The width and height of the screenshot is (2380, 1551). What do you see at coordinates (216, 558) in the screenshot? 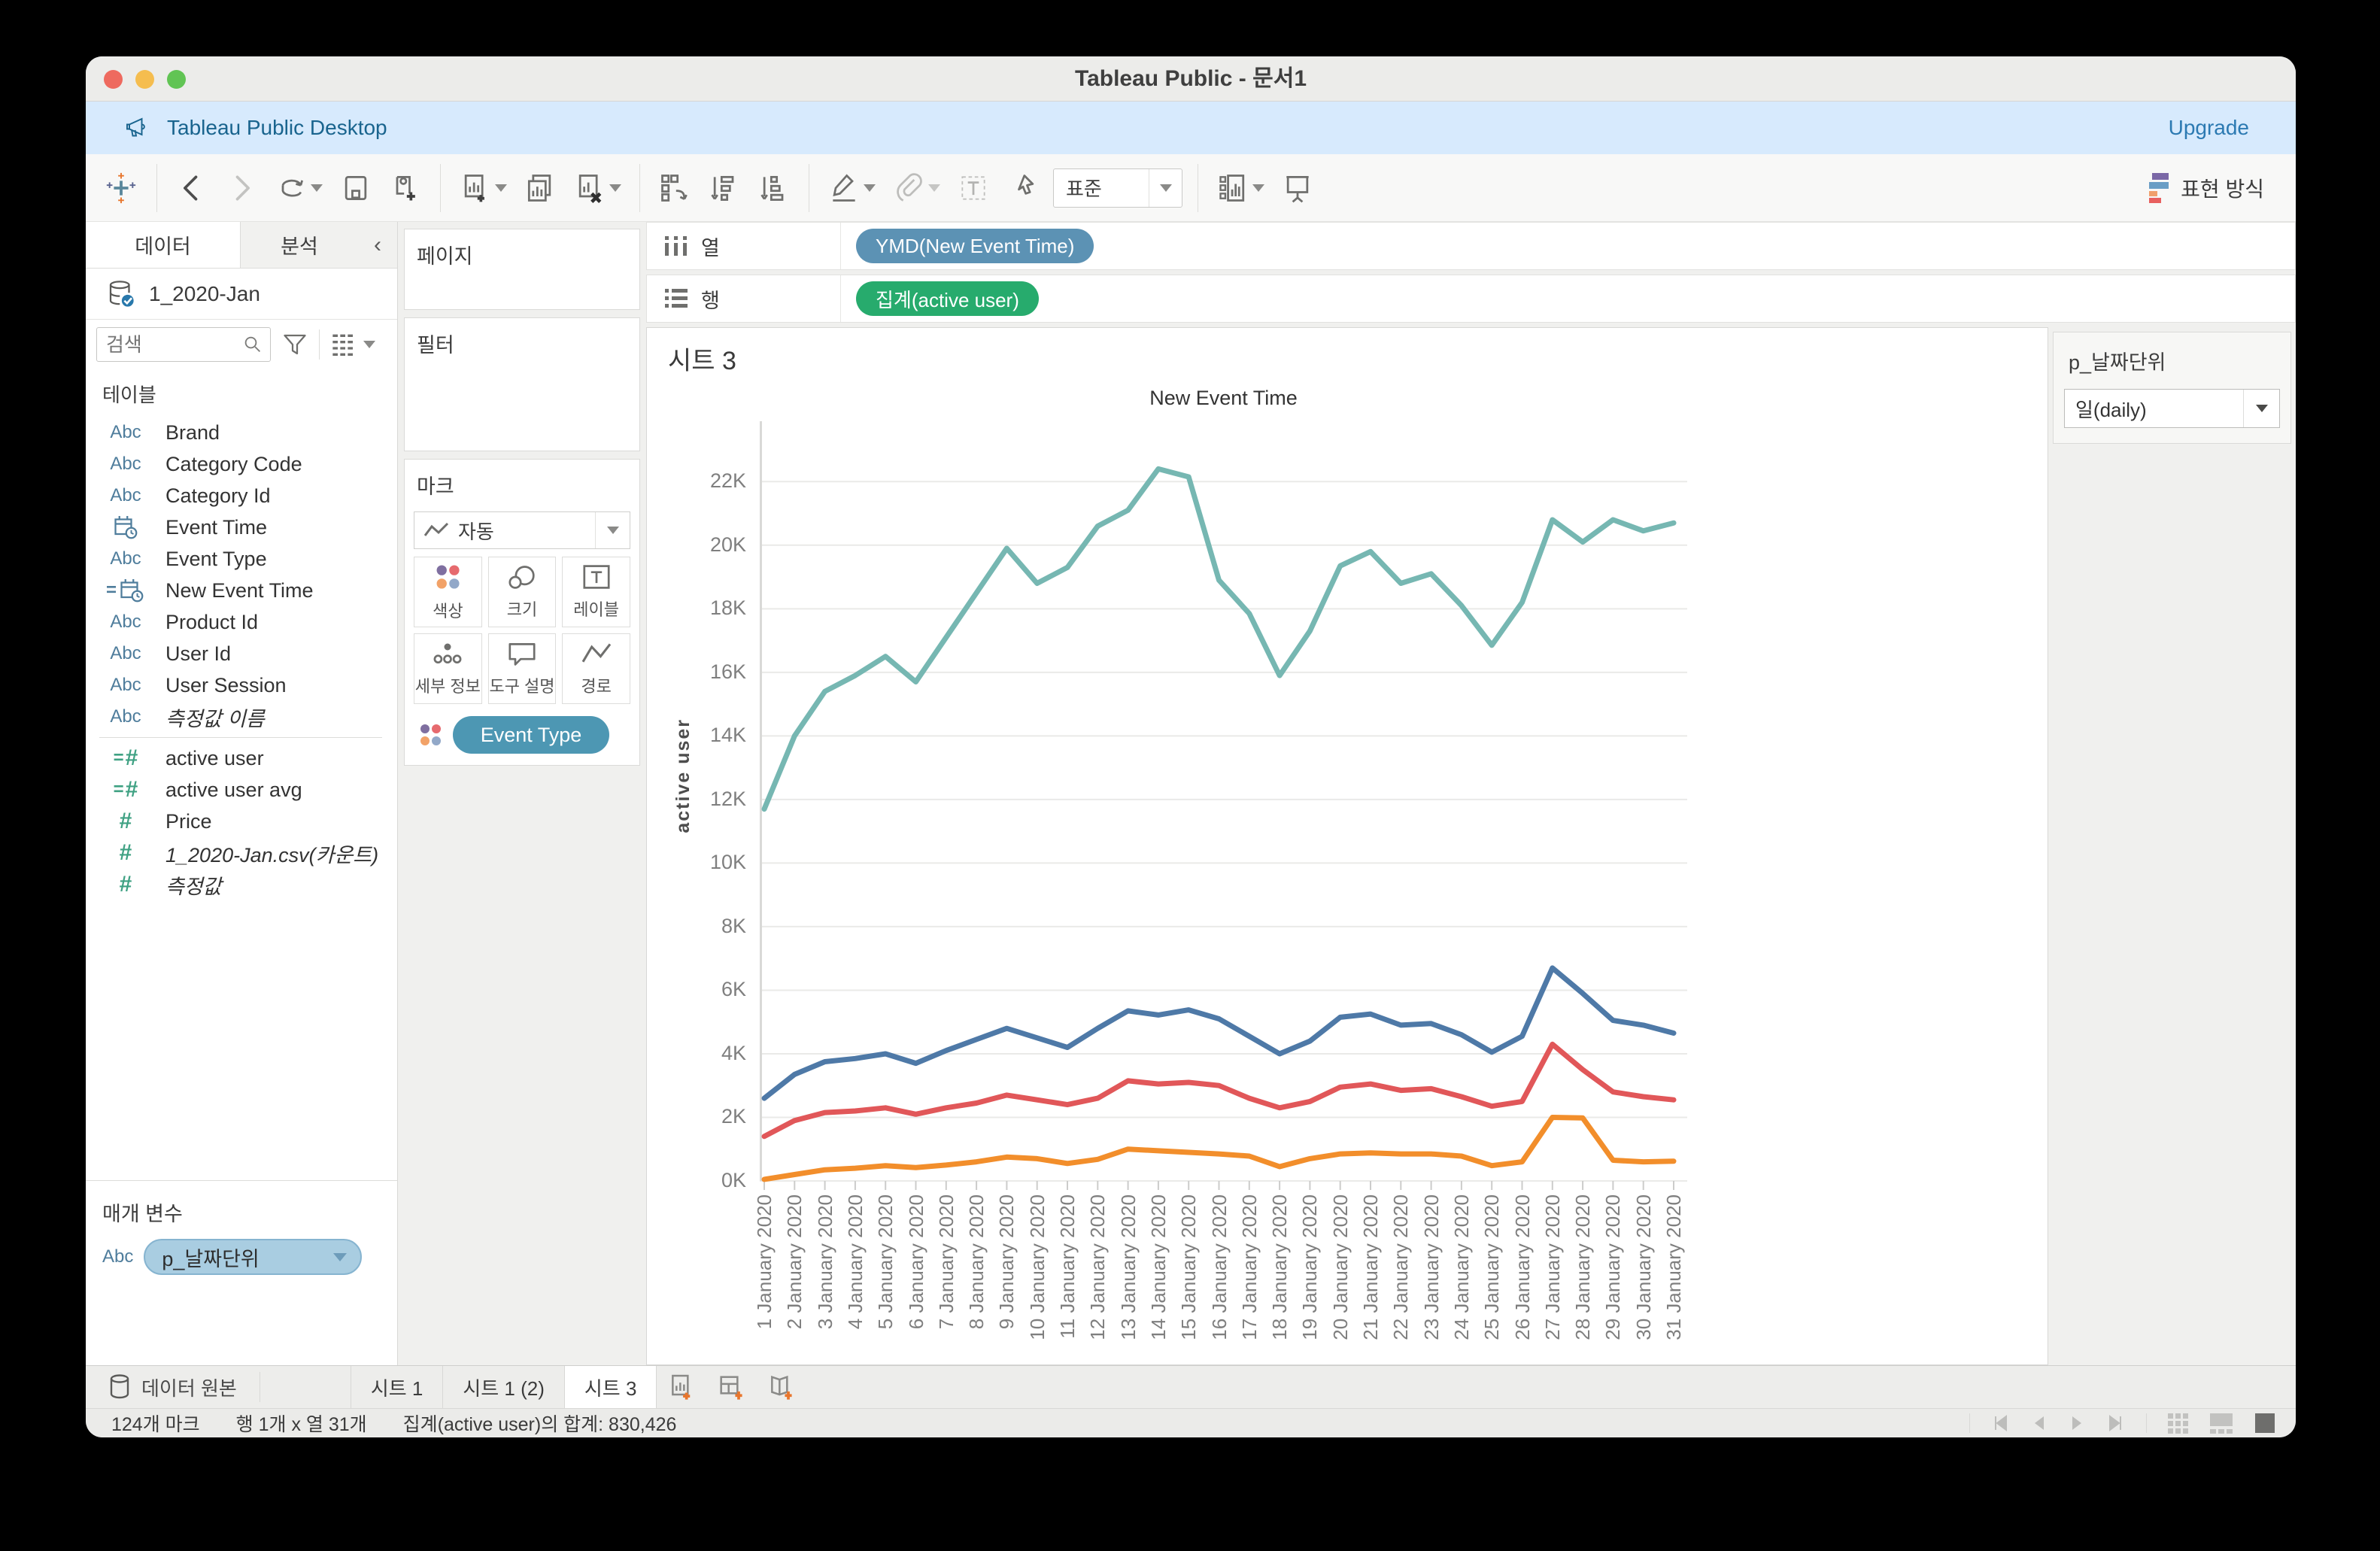
I see `field-label: Event Type` at bounding box center [216, 558].